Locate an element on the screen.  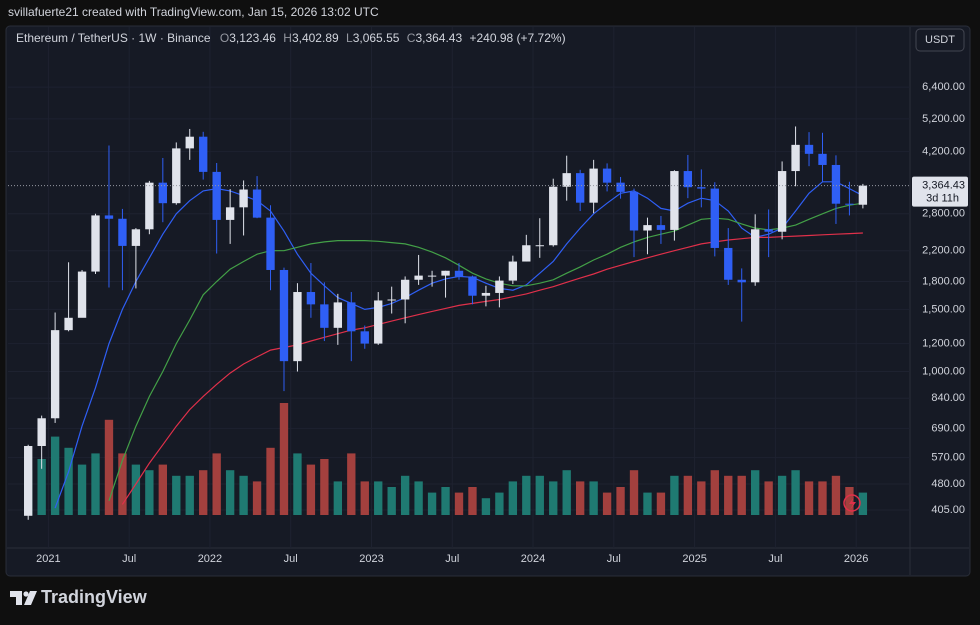
x-tick-label: 2023 is located at coordinates (371, 559).